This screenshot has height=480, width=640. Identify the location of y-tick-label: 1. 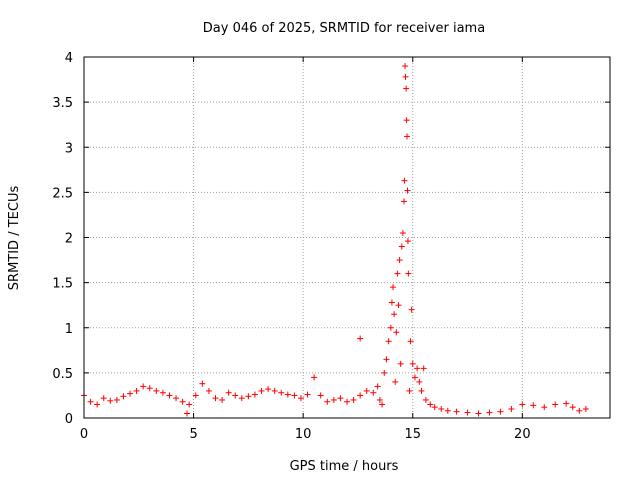
(69, 329).